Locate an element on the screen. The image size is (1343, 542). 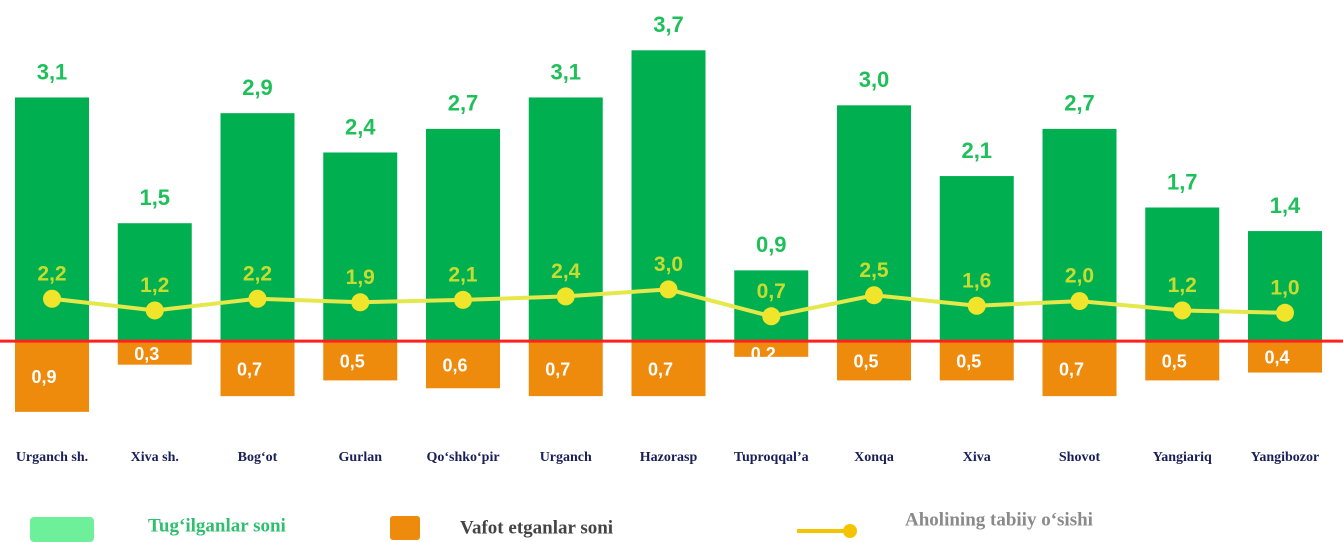
x-tick-label: Xonqa is located at coordinates (874, 457).